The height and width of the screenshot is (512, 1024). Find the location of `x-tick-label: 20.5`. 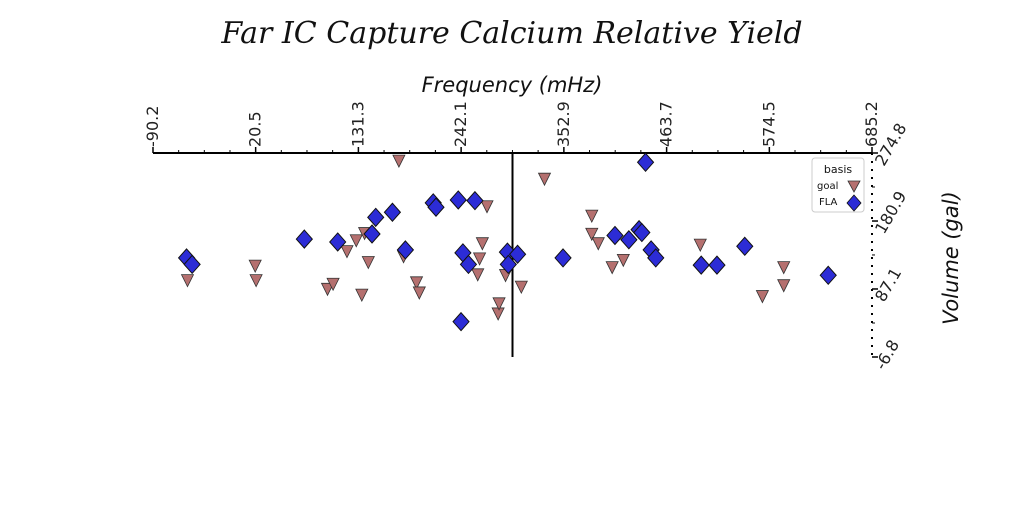

x-tick-label: 20.5 is located at coordinates (255, 129).